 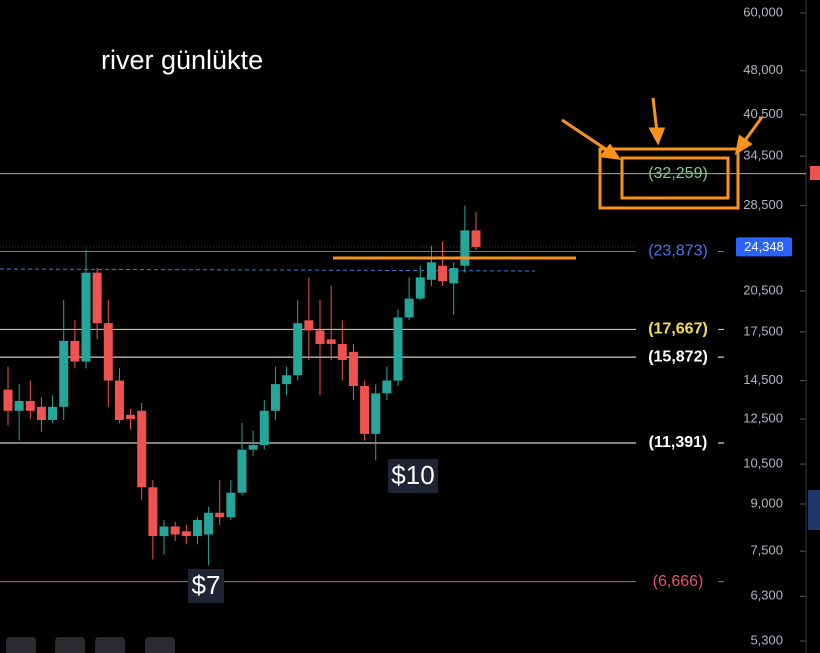 What do you see at coordinates (763, 204) in the screenshot?
I see `y-tick-label: 28,500` at bounding box center [763, 204].